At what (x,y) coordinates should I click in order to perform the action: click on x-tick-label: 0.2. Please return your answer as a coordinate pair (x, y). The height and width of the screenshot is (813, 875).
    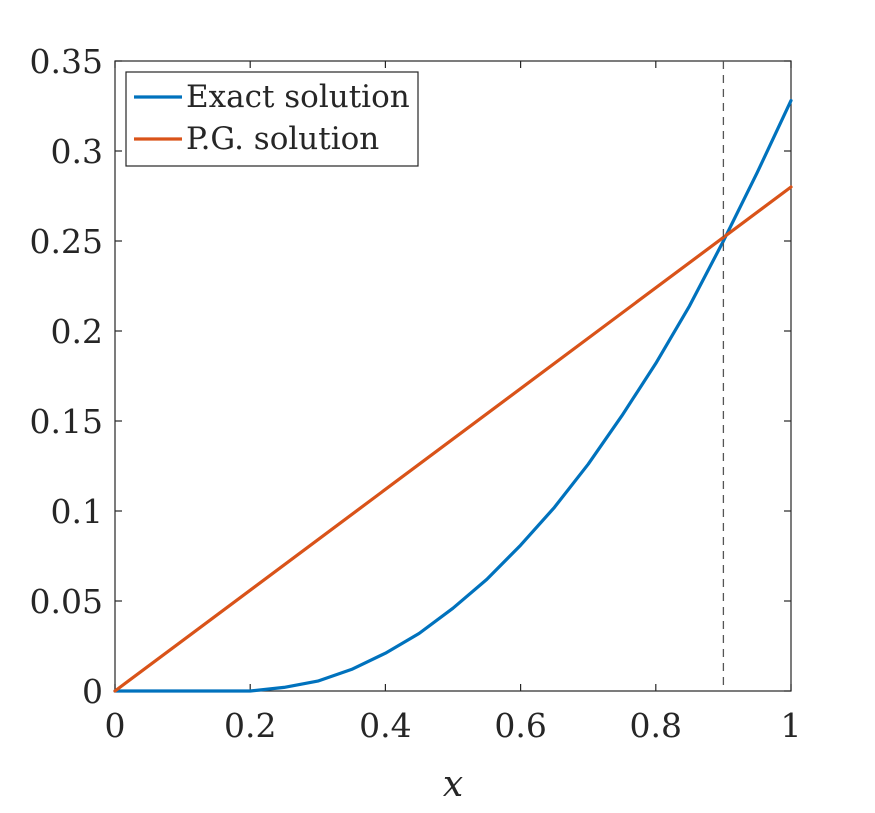
    Looking at the image, I should click on (250, 725).